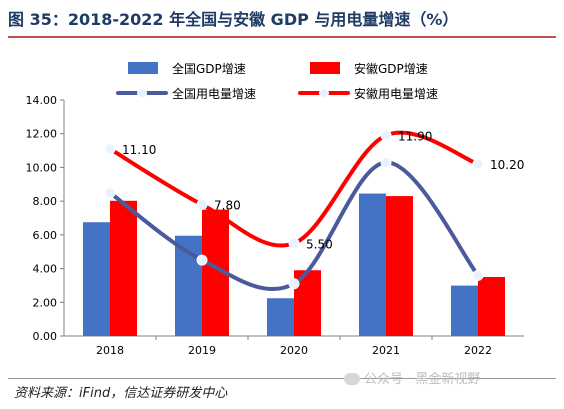  Describe the element at coordinates (422, 379) in the screenshot. I see `watermark-text: 公众号 · 黑金新视野` at that location.